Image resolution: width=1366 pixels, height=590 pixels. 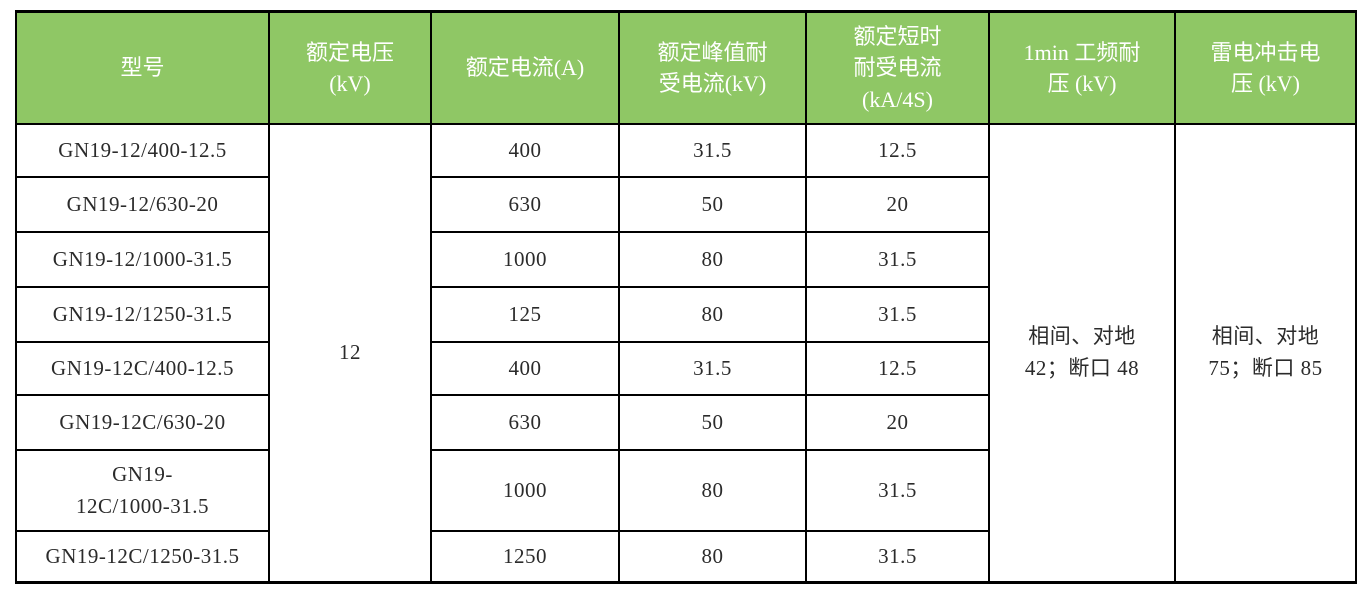 I want to click on table-row: GN19-12C/630-20 630 50 20, so click(x=685, y=422).